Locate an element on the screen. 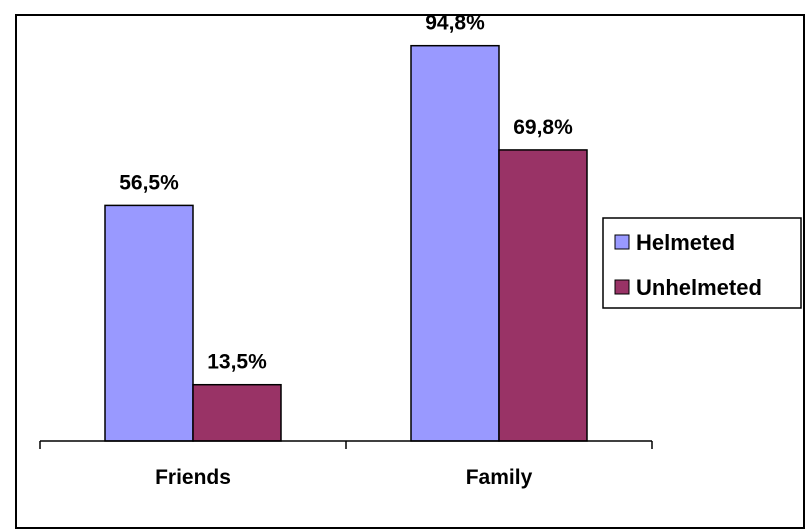 The height and width of the screenshot is (529, 811). legend-swatch-helmeted is located at coordinates (622, 242).